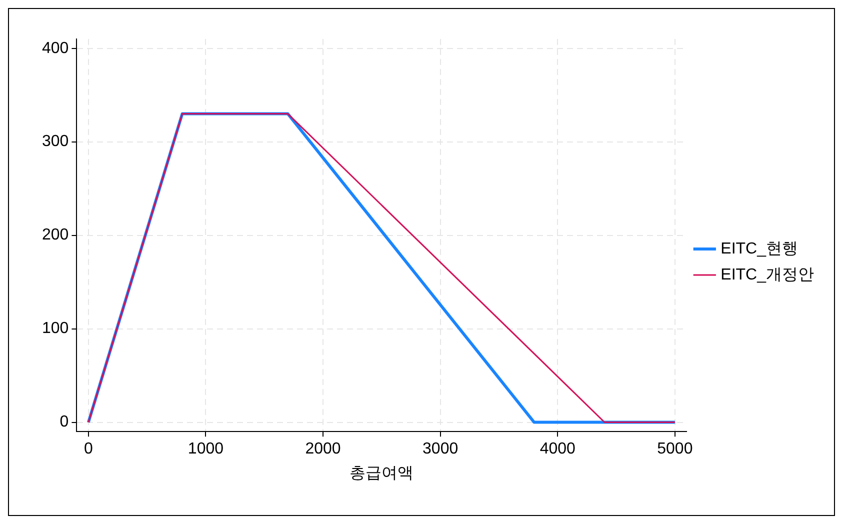  What do you see at coordinates (64, 422) in the screenshot?
I see `y-tick-label: 0` at bounding box center [64, 422].